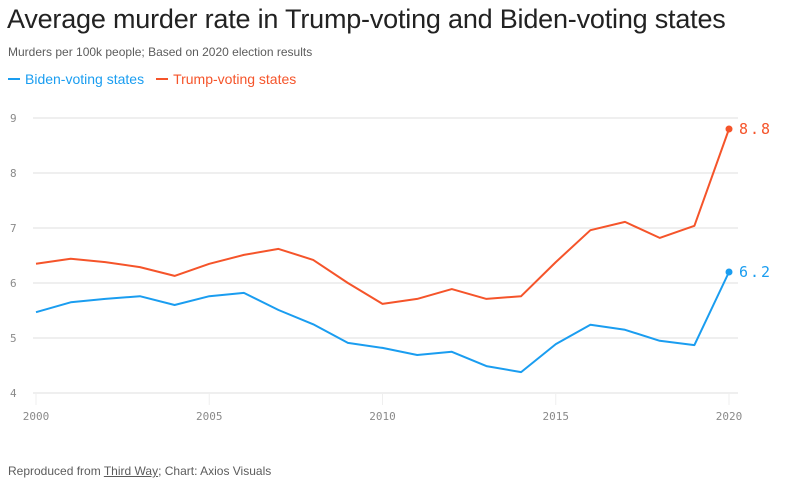  What do you see at coordinates (755, 129) in the screenshot?
I see `end-label-trumpvoting: 8.8` at bounding box center [755, 129].